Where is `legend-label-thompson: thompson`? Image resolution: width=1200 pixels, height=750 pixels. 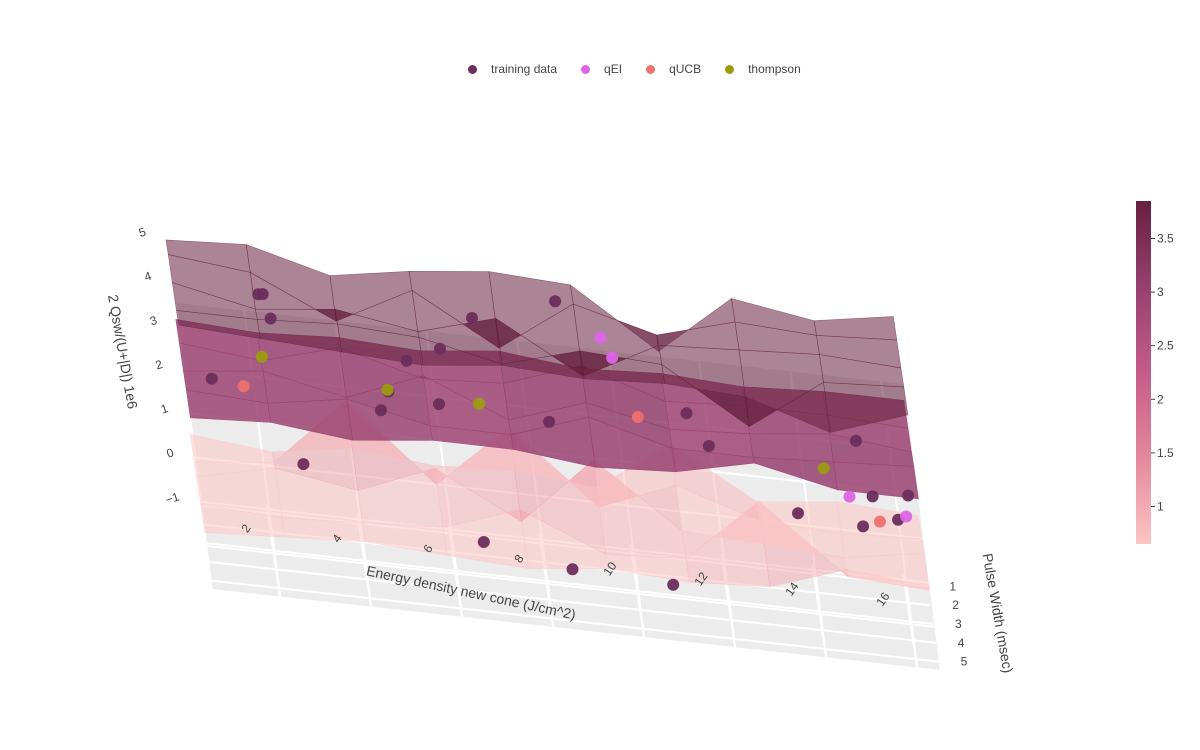
legend-label-thompson: thompson is located at coordinates (774, 69).